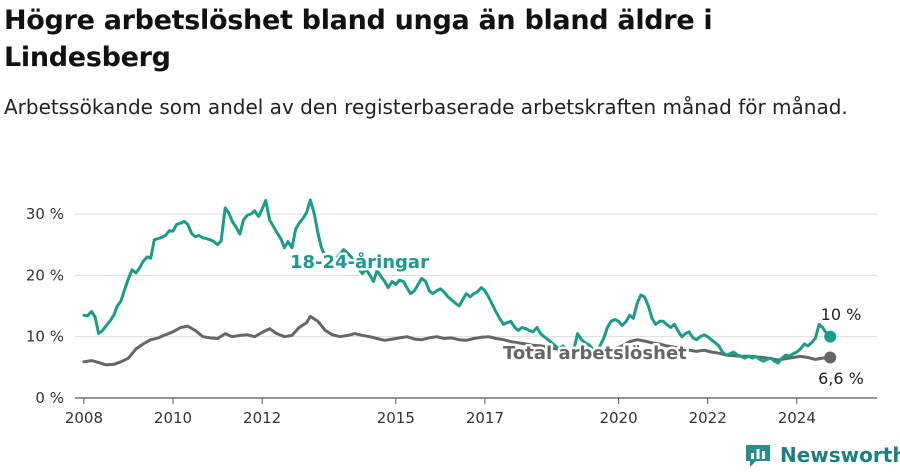  What do you see at coordinates (840, 455) in the screenshot?
I see `brand-name: Newsworthy` at bounding box center [840, 455].